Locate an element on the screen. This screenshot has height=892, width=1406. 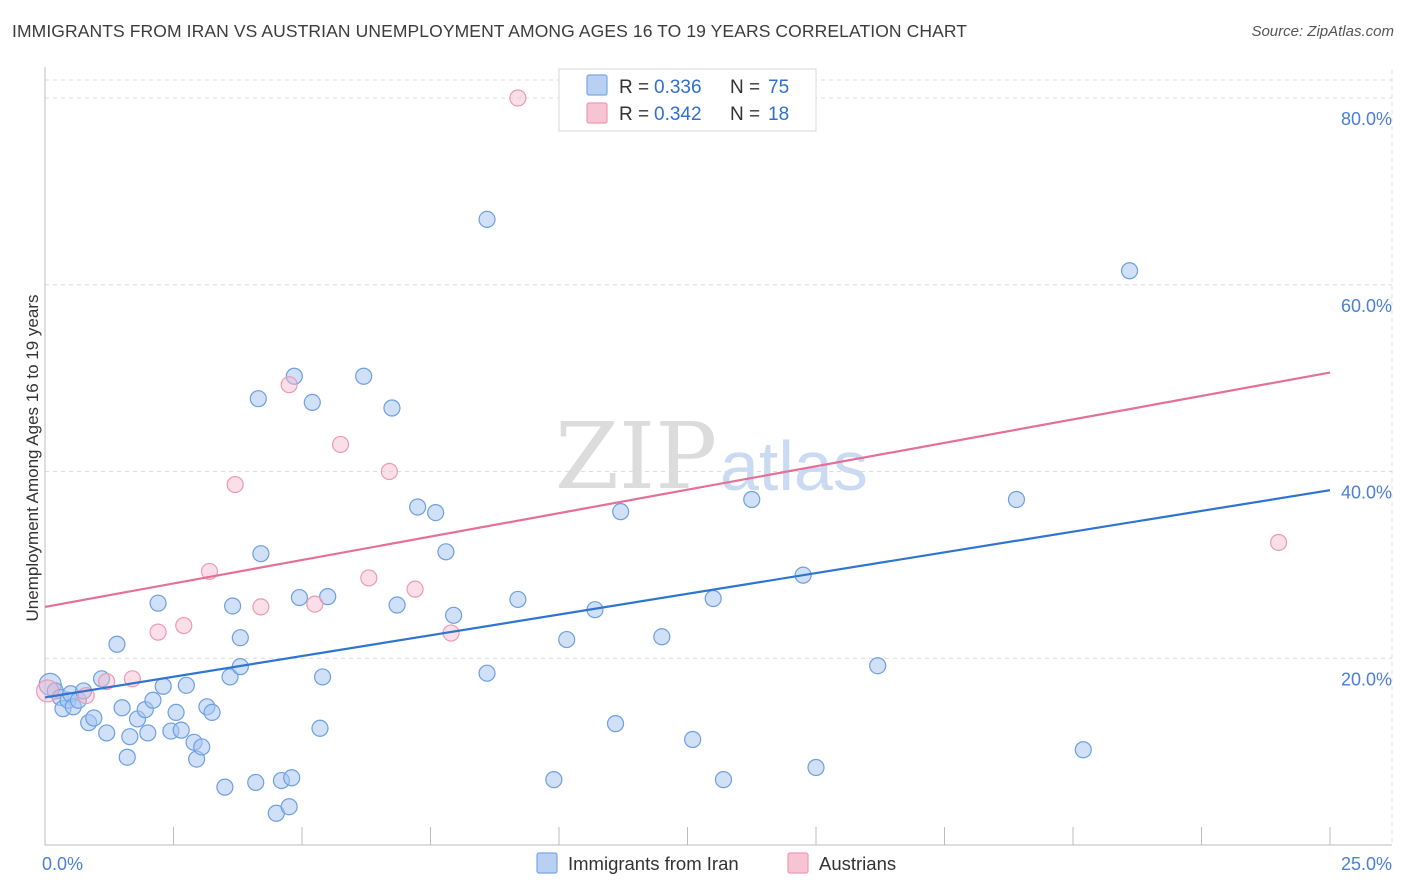
watermark: ZIP atlas is located at coordinates (711, 456).